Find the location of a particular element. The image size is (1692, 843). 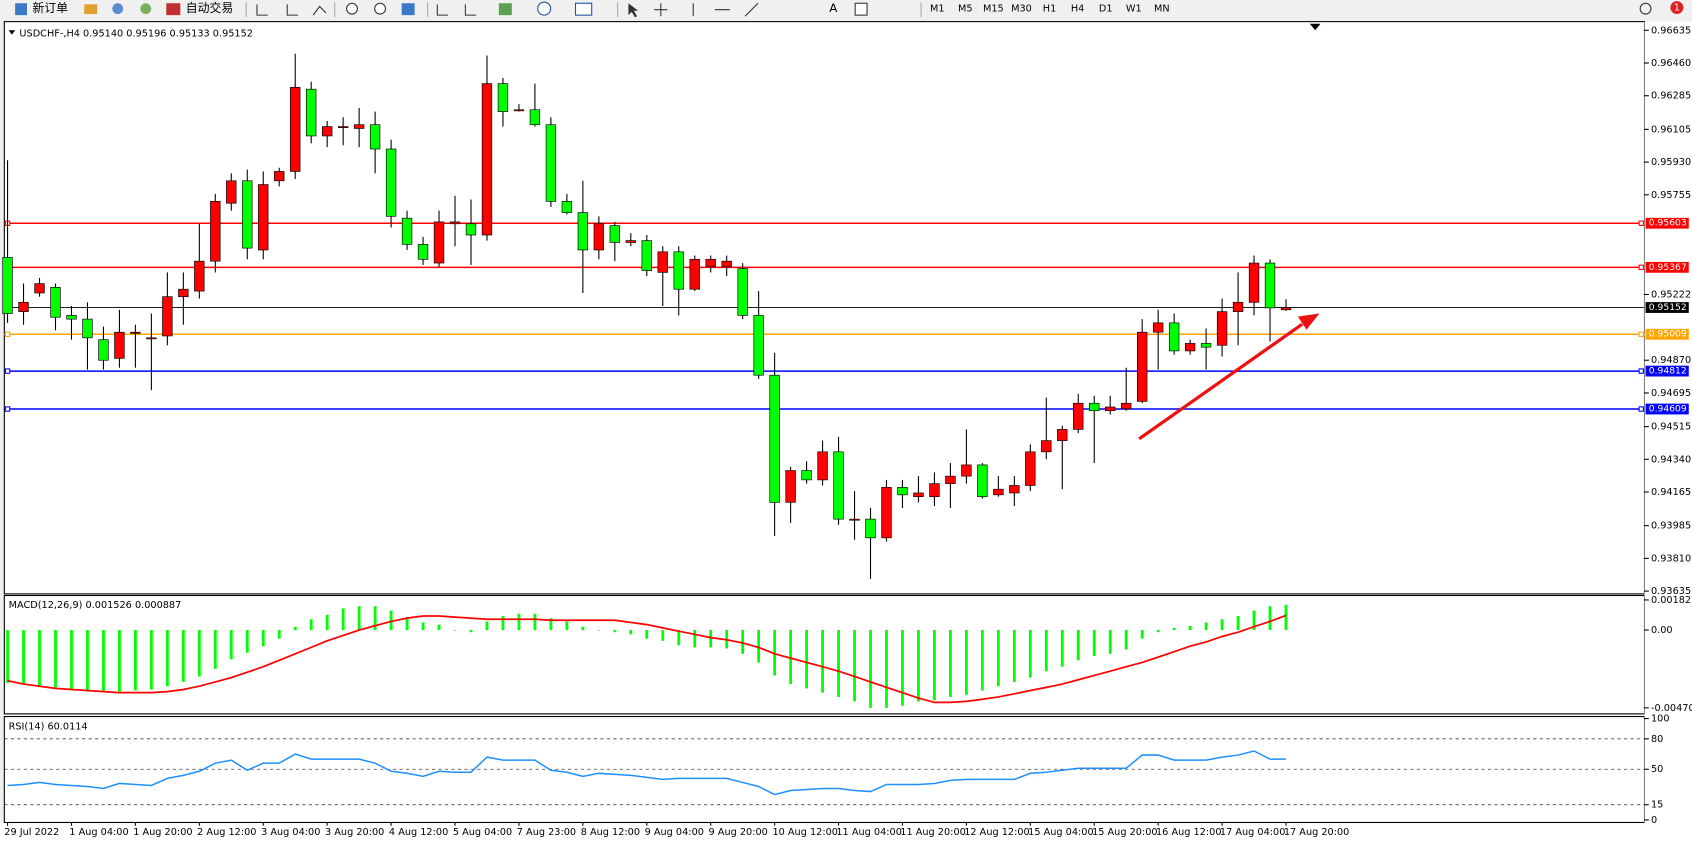

timeframe-button: D1 is located at coordinates (1106, 9).